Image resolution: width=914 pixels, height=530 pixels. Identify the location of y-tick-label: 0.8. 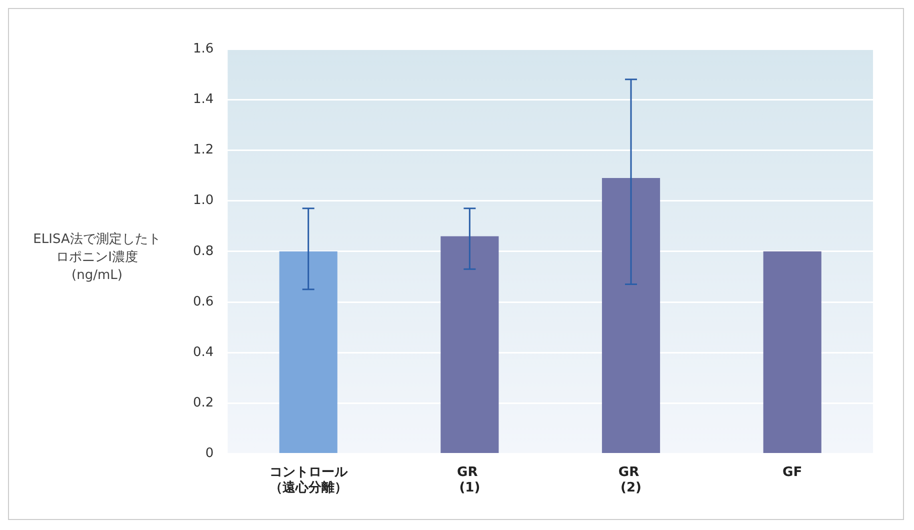
(203, 251).